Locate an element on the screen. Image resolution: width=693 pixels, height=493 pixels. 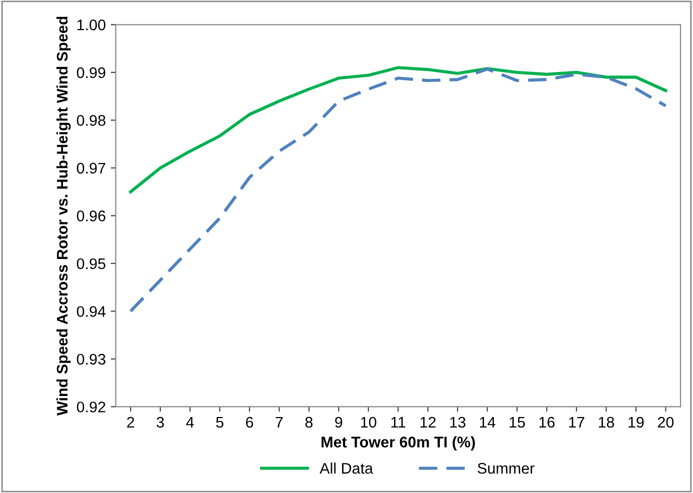
x-tick-label: 4 is located at coordinates (190, 422).